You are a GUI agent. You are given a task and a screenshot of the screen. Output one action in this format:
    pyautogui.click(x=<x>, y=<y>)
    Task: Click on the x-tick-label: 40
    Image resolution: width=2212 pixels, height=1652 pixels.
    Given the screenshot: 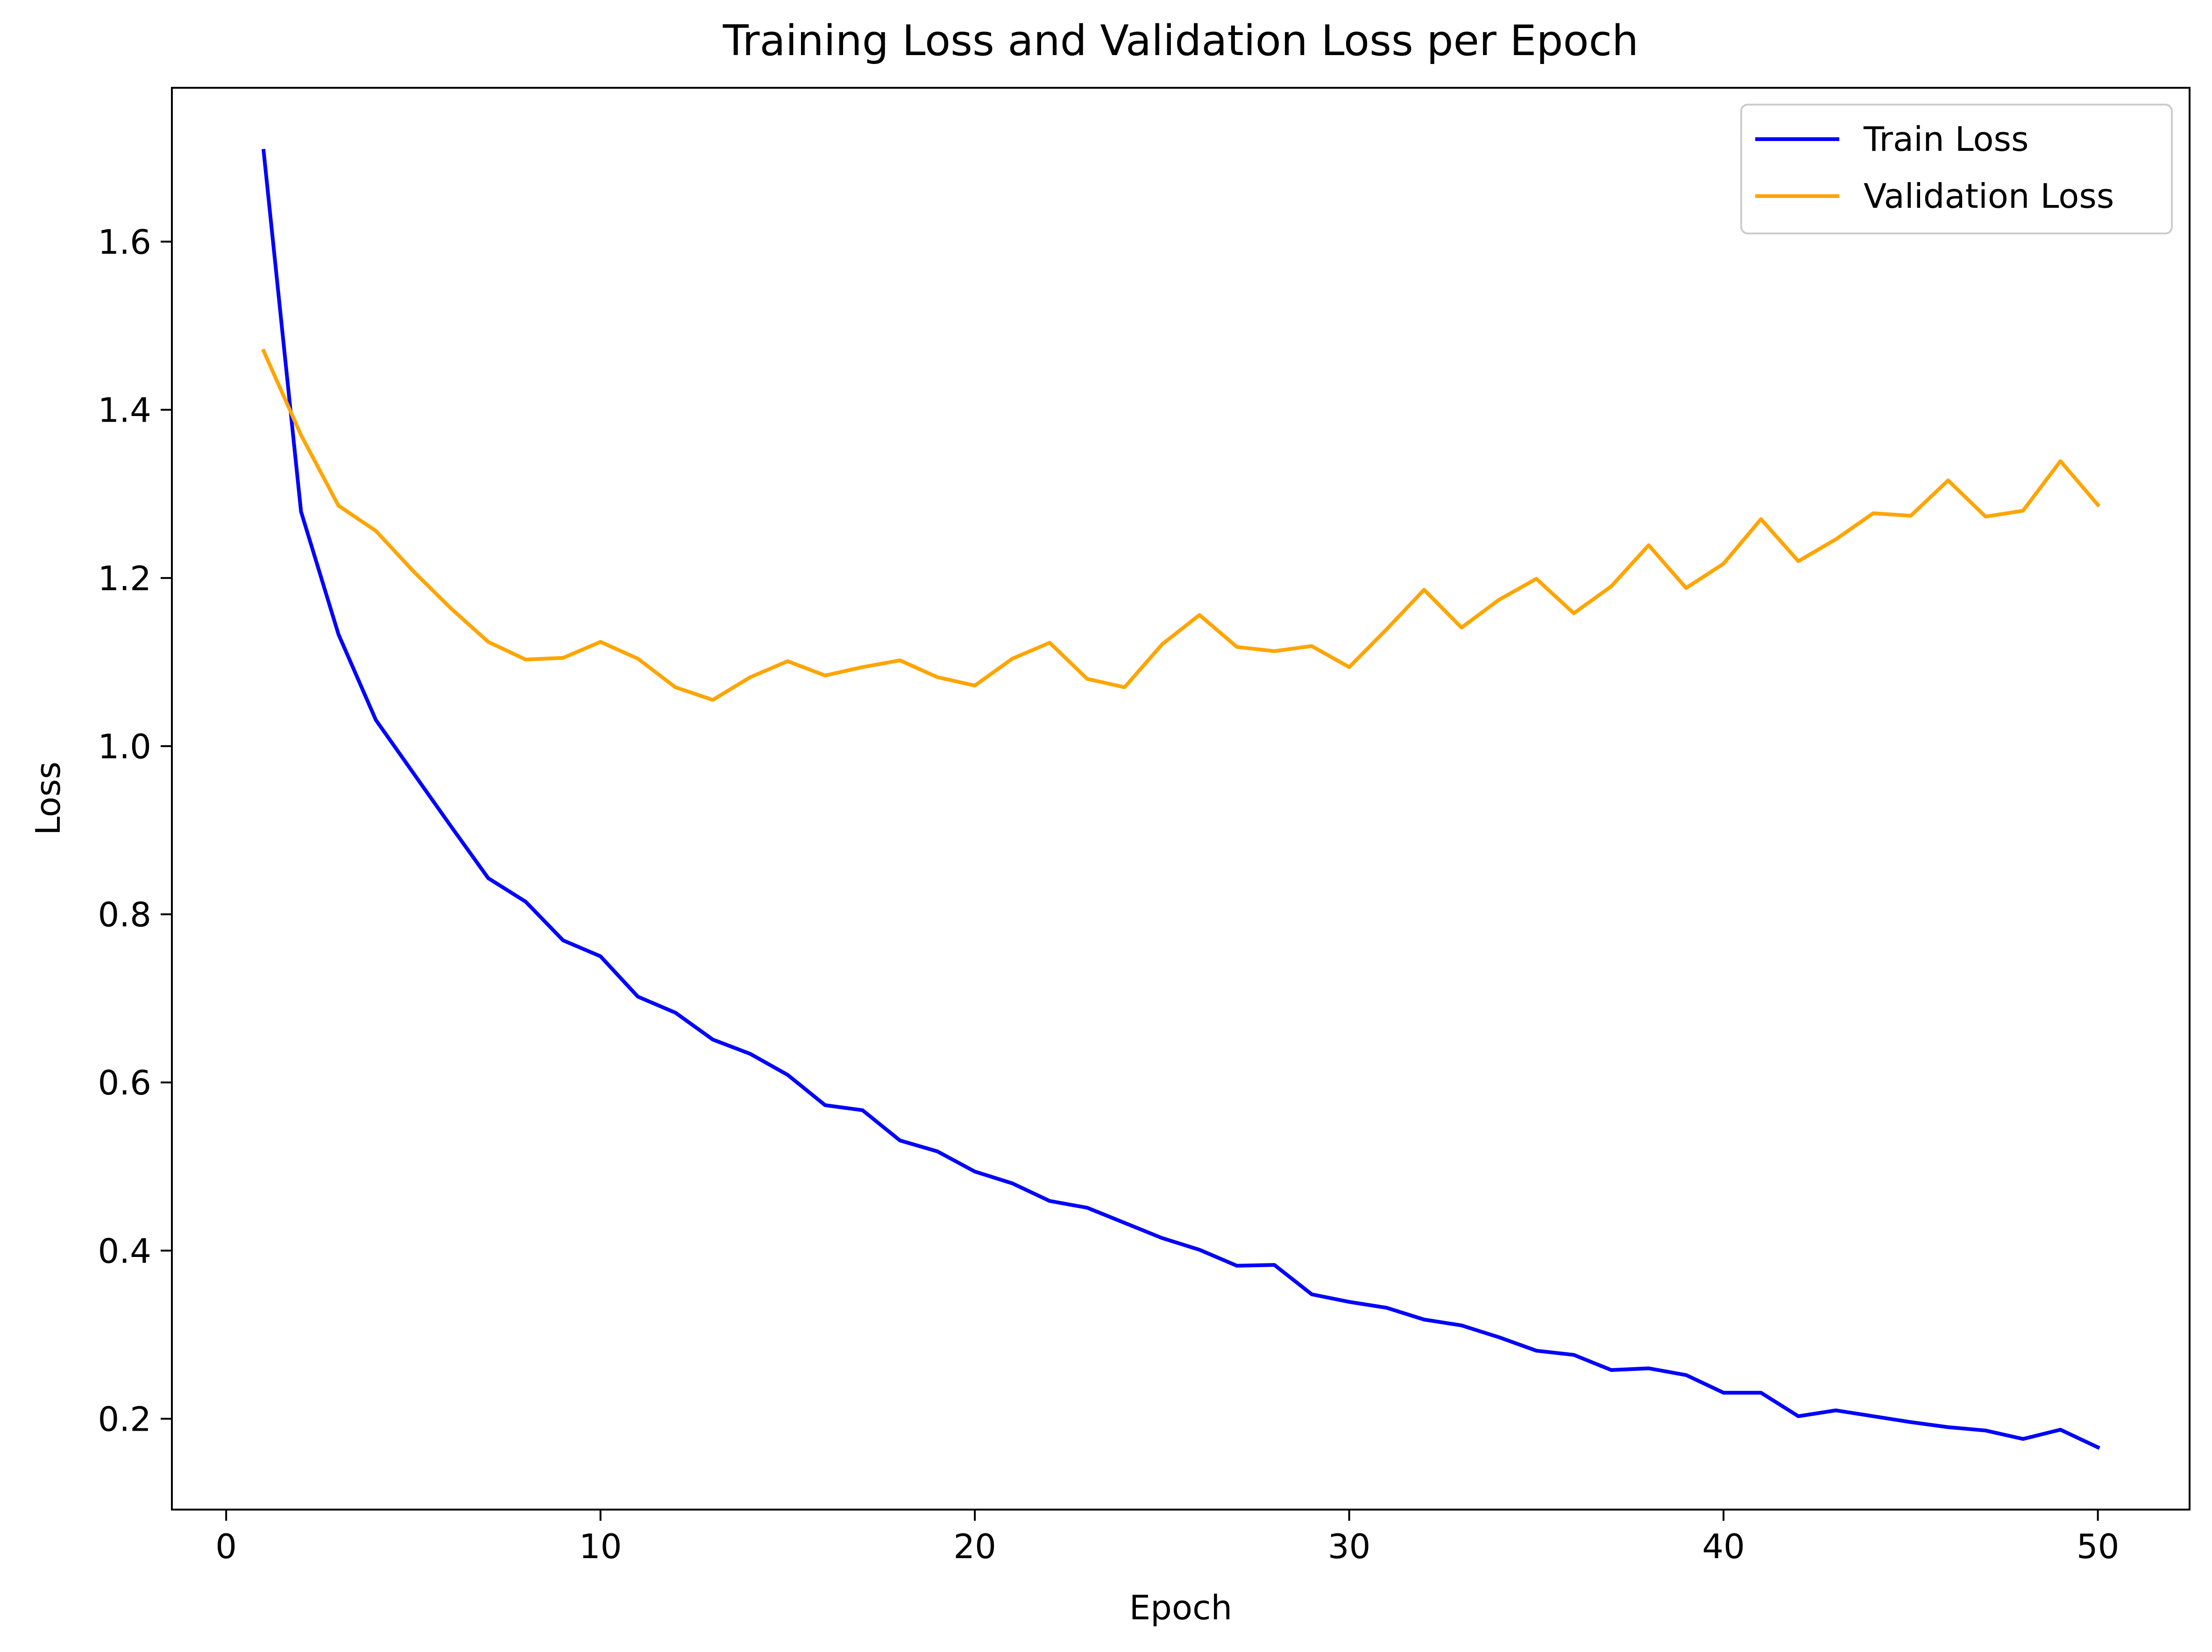 What is the action you would take?
    pyautogui.click(x=1723, y=1546)
    